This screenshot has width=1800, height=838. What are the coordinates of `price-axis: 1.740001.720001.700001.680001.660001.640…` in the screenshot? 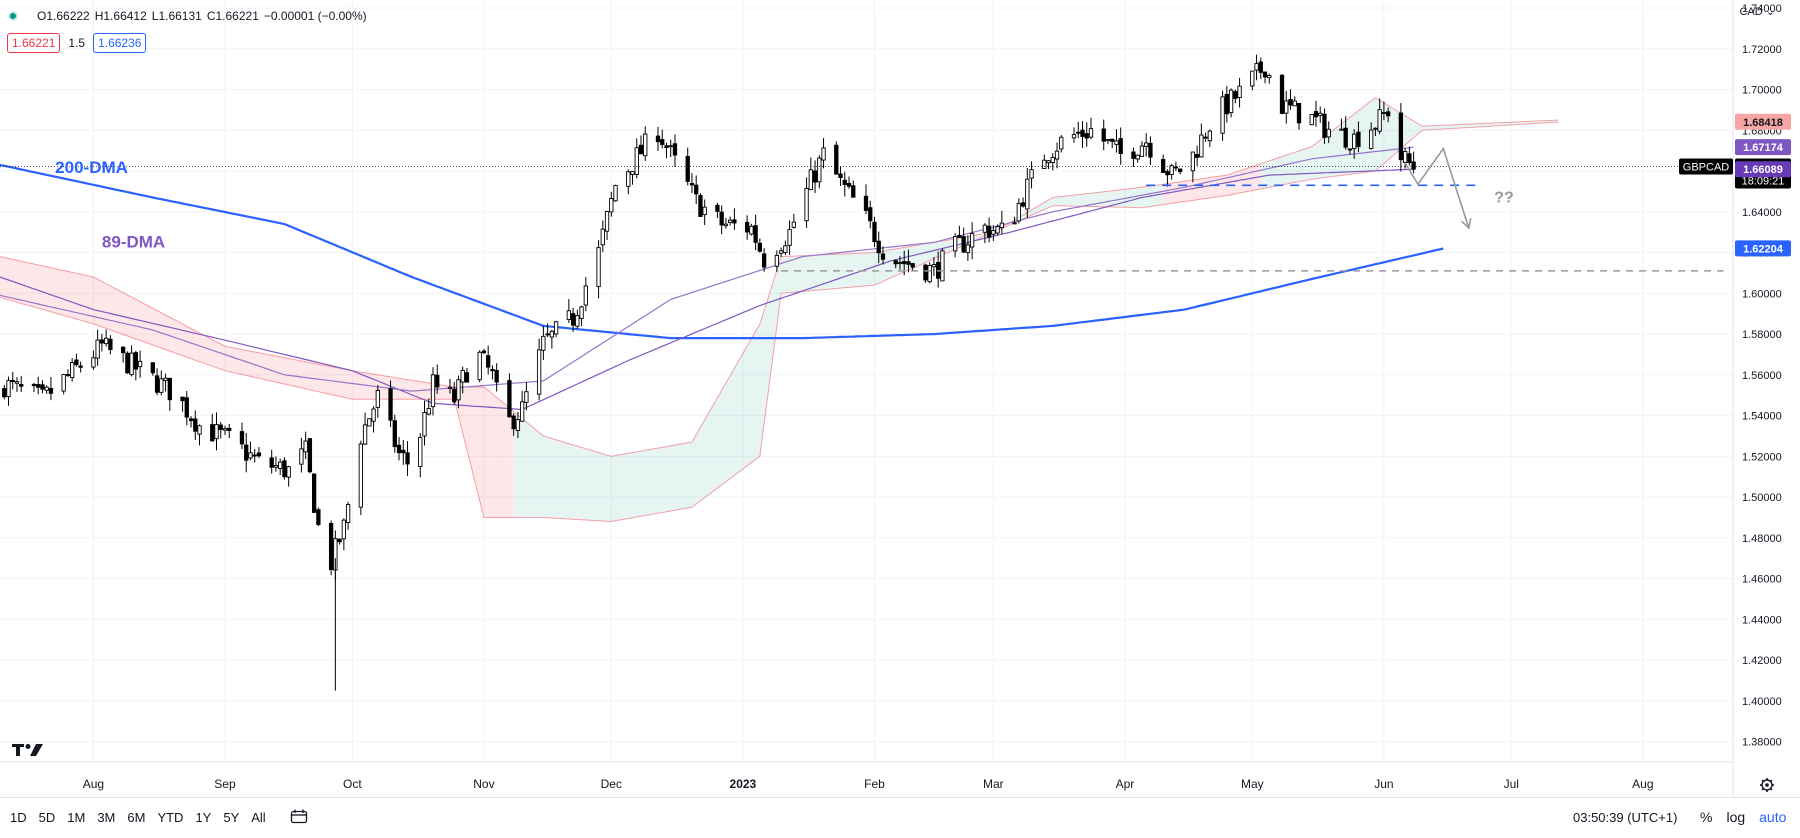 It's located at (1739, 398).